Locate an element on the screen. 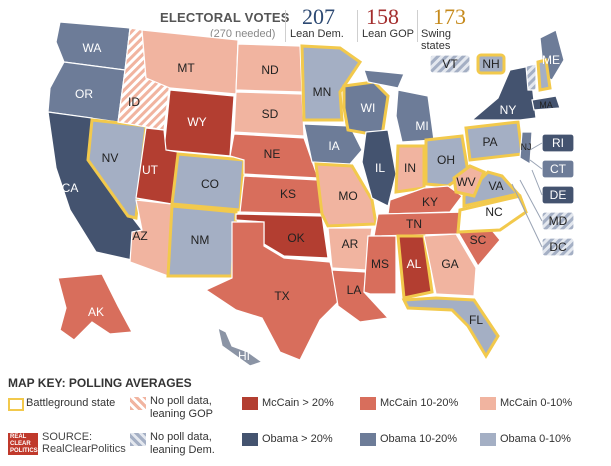 The width and height of the screenshot is (611, 466). logo-text: REAL CLEAR POLITICS is located at coordinates (24, 444).